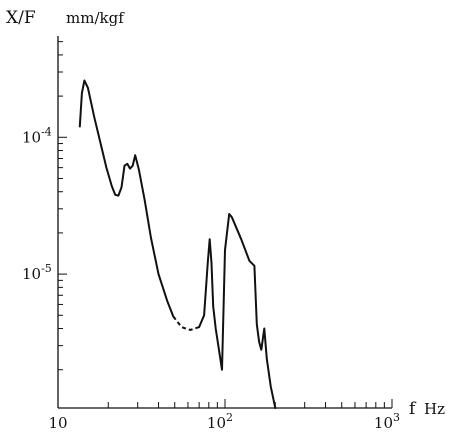  Describe the element at coordinates (434, 409) in the screenshot. I see `x-axis-unit: Hz` at that location.